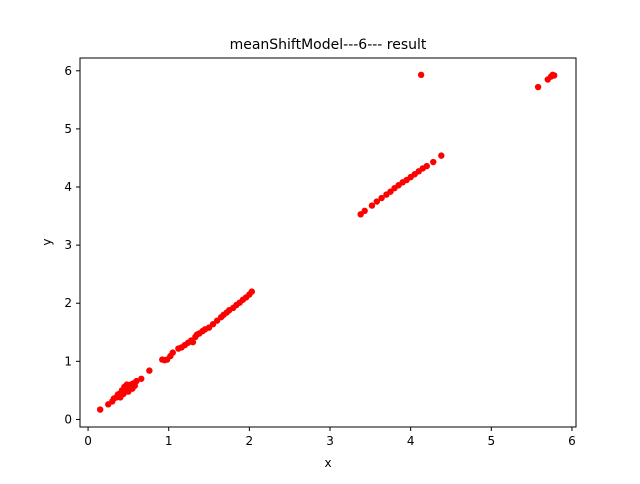 The height and width of the screenshot is (484, 640). Describe the element at coordinates (169, 441) in the screenshot. I see `x-tick-label: 1` at that location.